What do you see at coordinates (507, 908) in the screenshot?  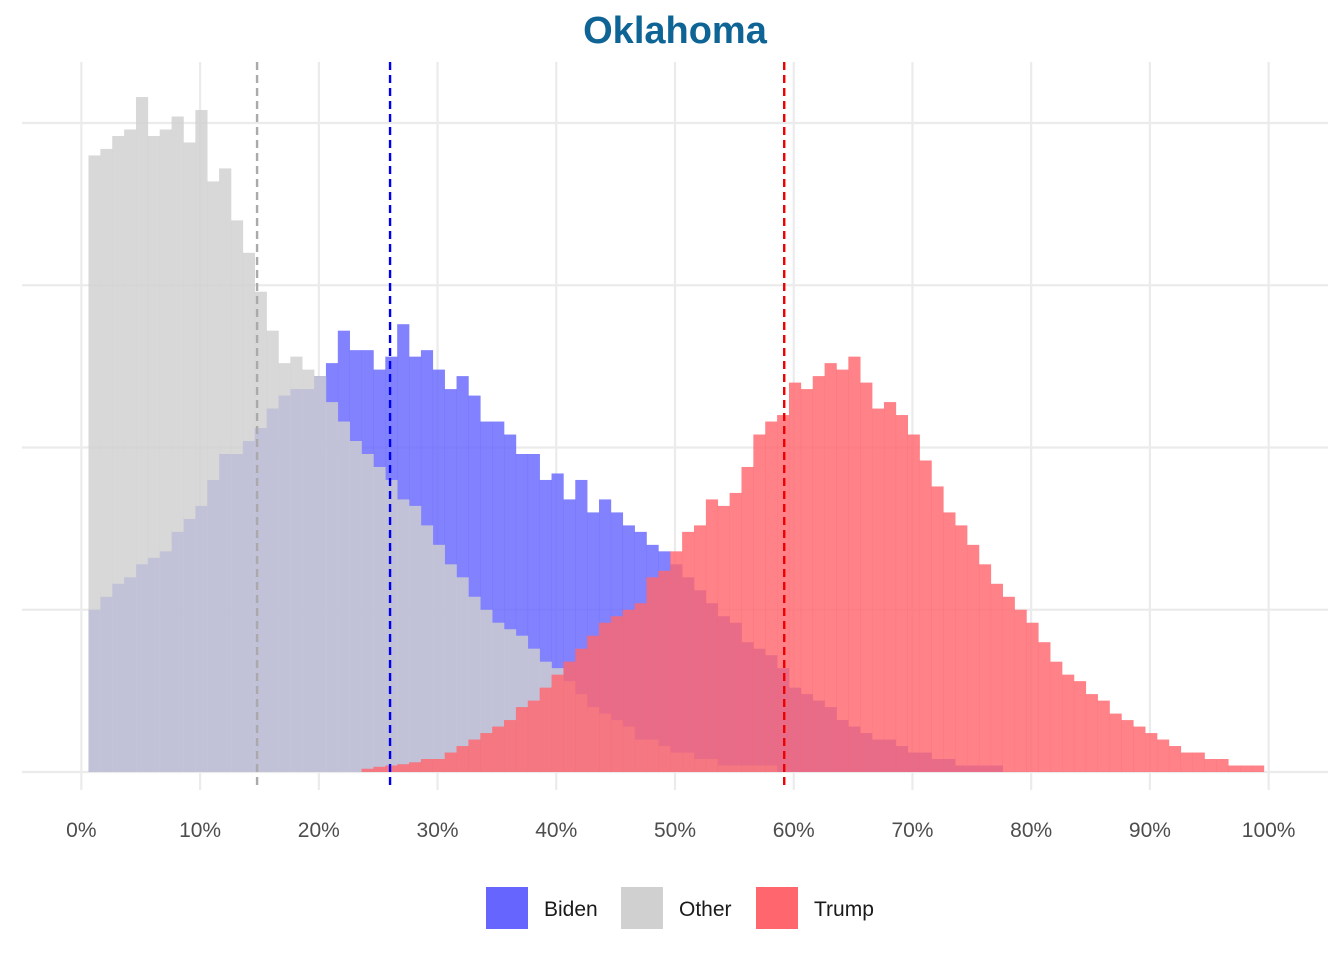 I see `legend-key-biden` at bounding box center [507, 908].